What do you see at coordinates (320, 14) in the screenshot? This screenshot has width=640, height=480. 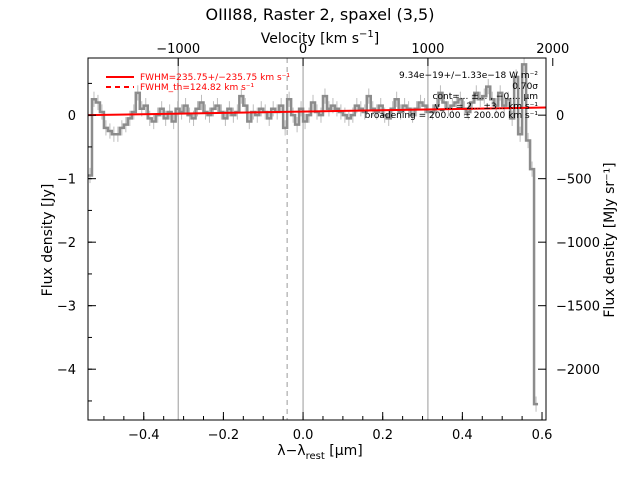 I see `chart-title: OIII88, Raster 2, spaxel (3,5)` at bounding box center [320, 14].